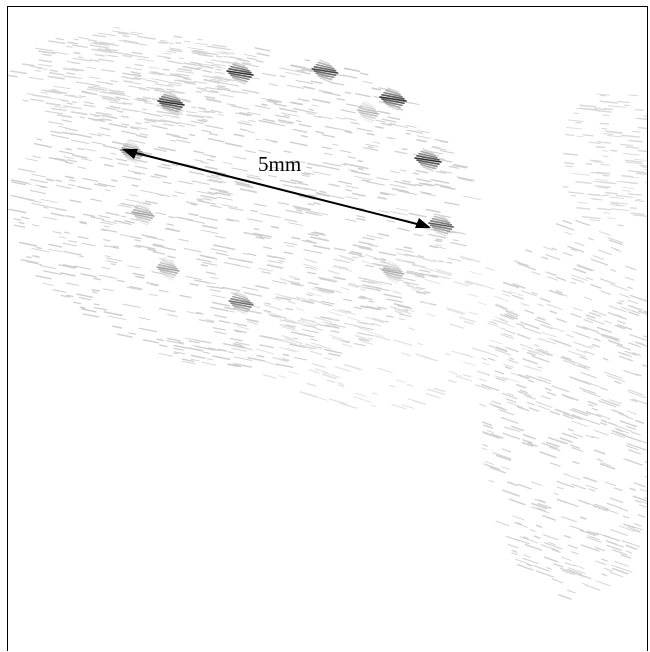  Describe the element at coordinates (423, 223) in the screenshot. I see `arrowhead-right-icon` at that location.